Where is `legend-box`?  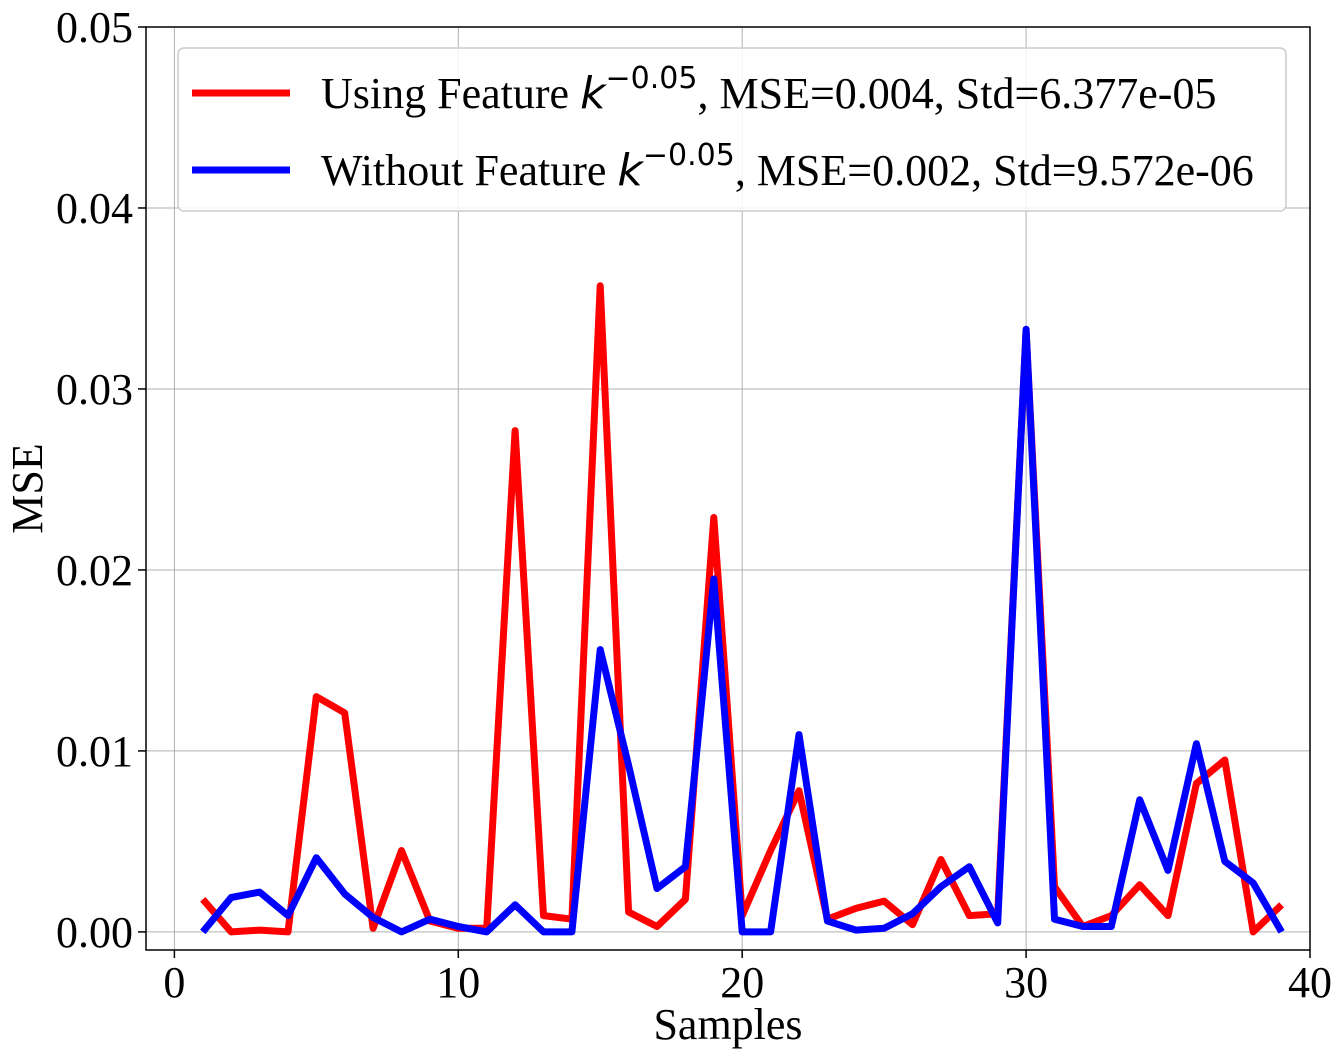
legend-box is located at coordinates (732, 129).